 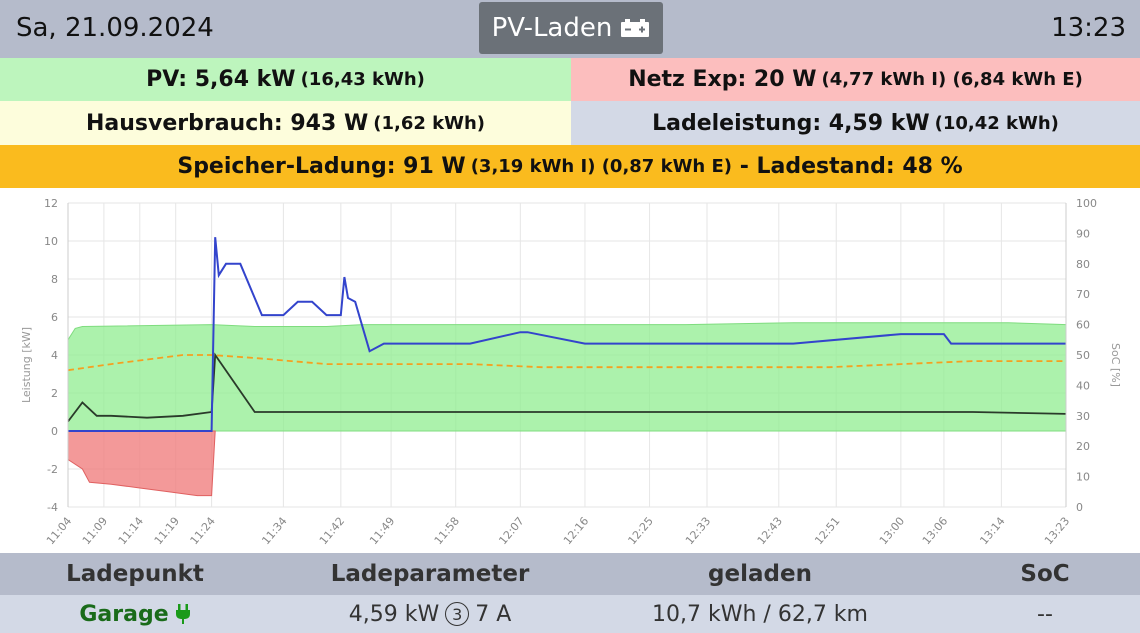 I want to click on x-tick-label: 11:49, so click(x=382, y=531).